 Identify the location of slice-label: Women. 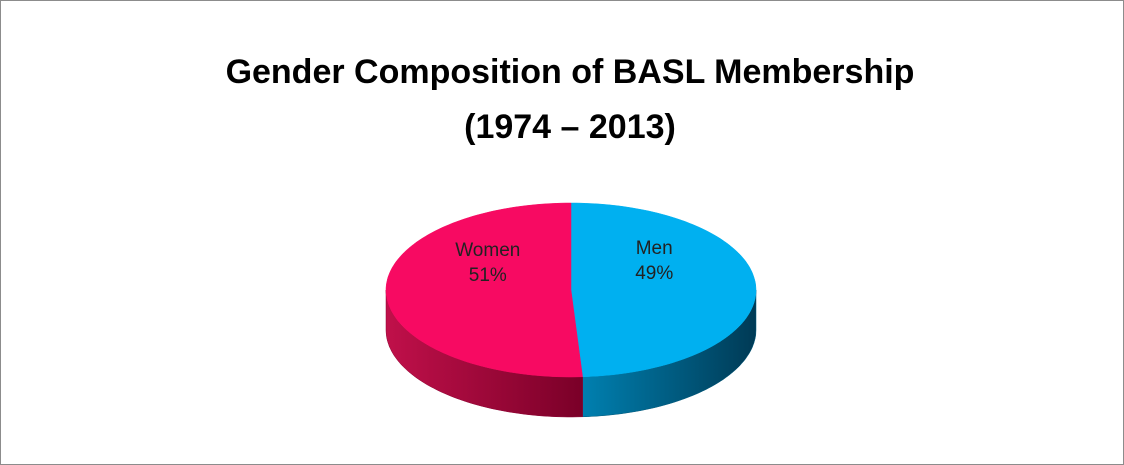
(487, 250).